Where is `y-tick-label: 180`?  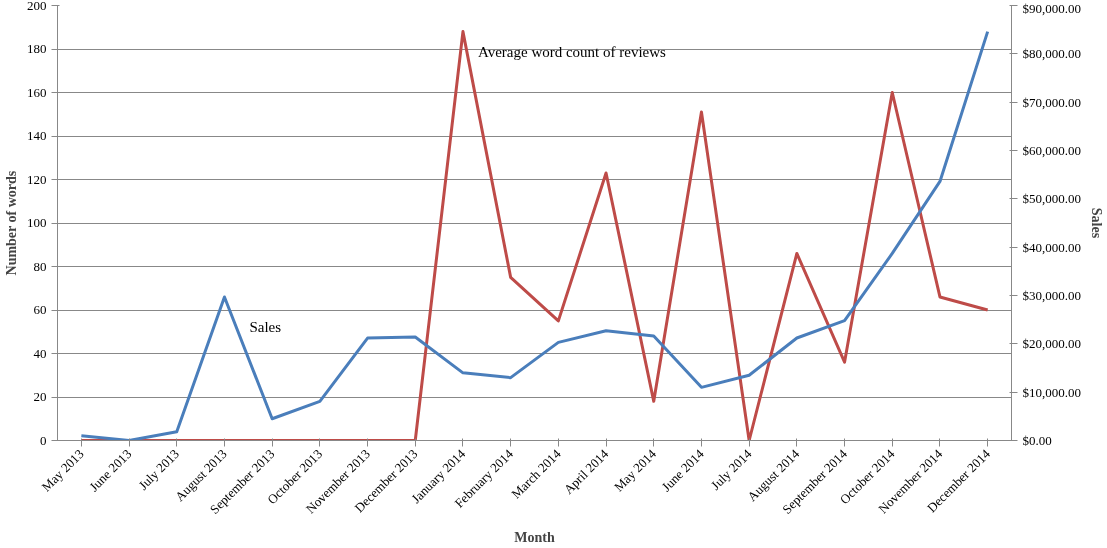 y-tick-label: 180 is located at coordinates (37, 48).